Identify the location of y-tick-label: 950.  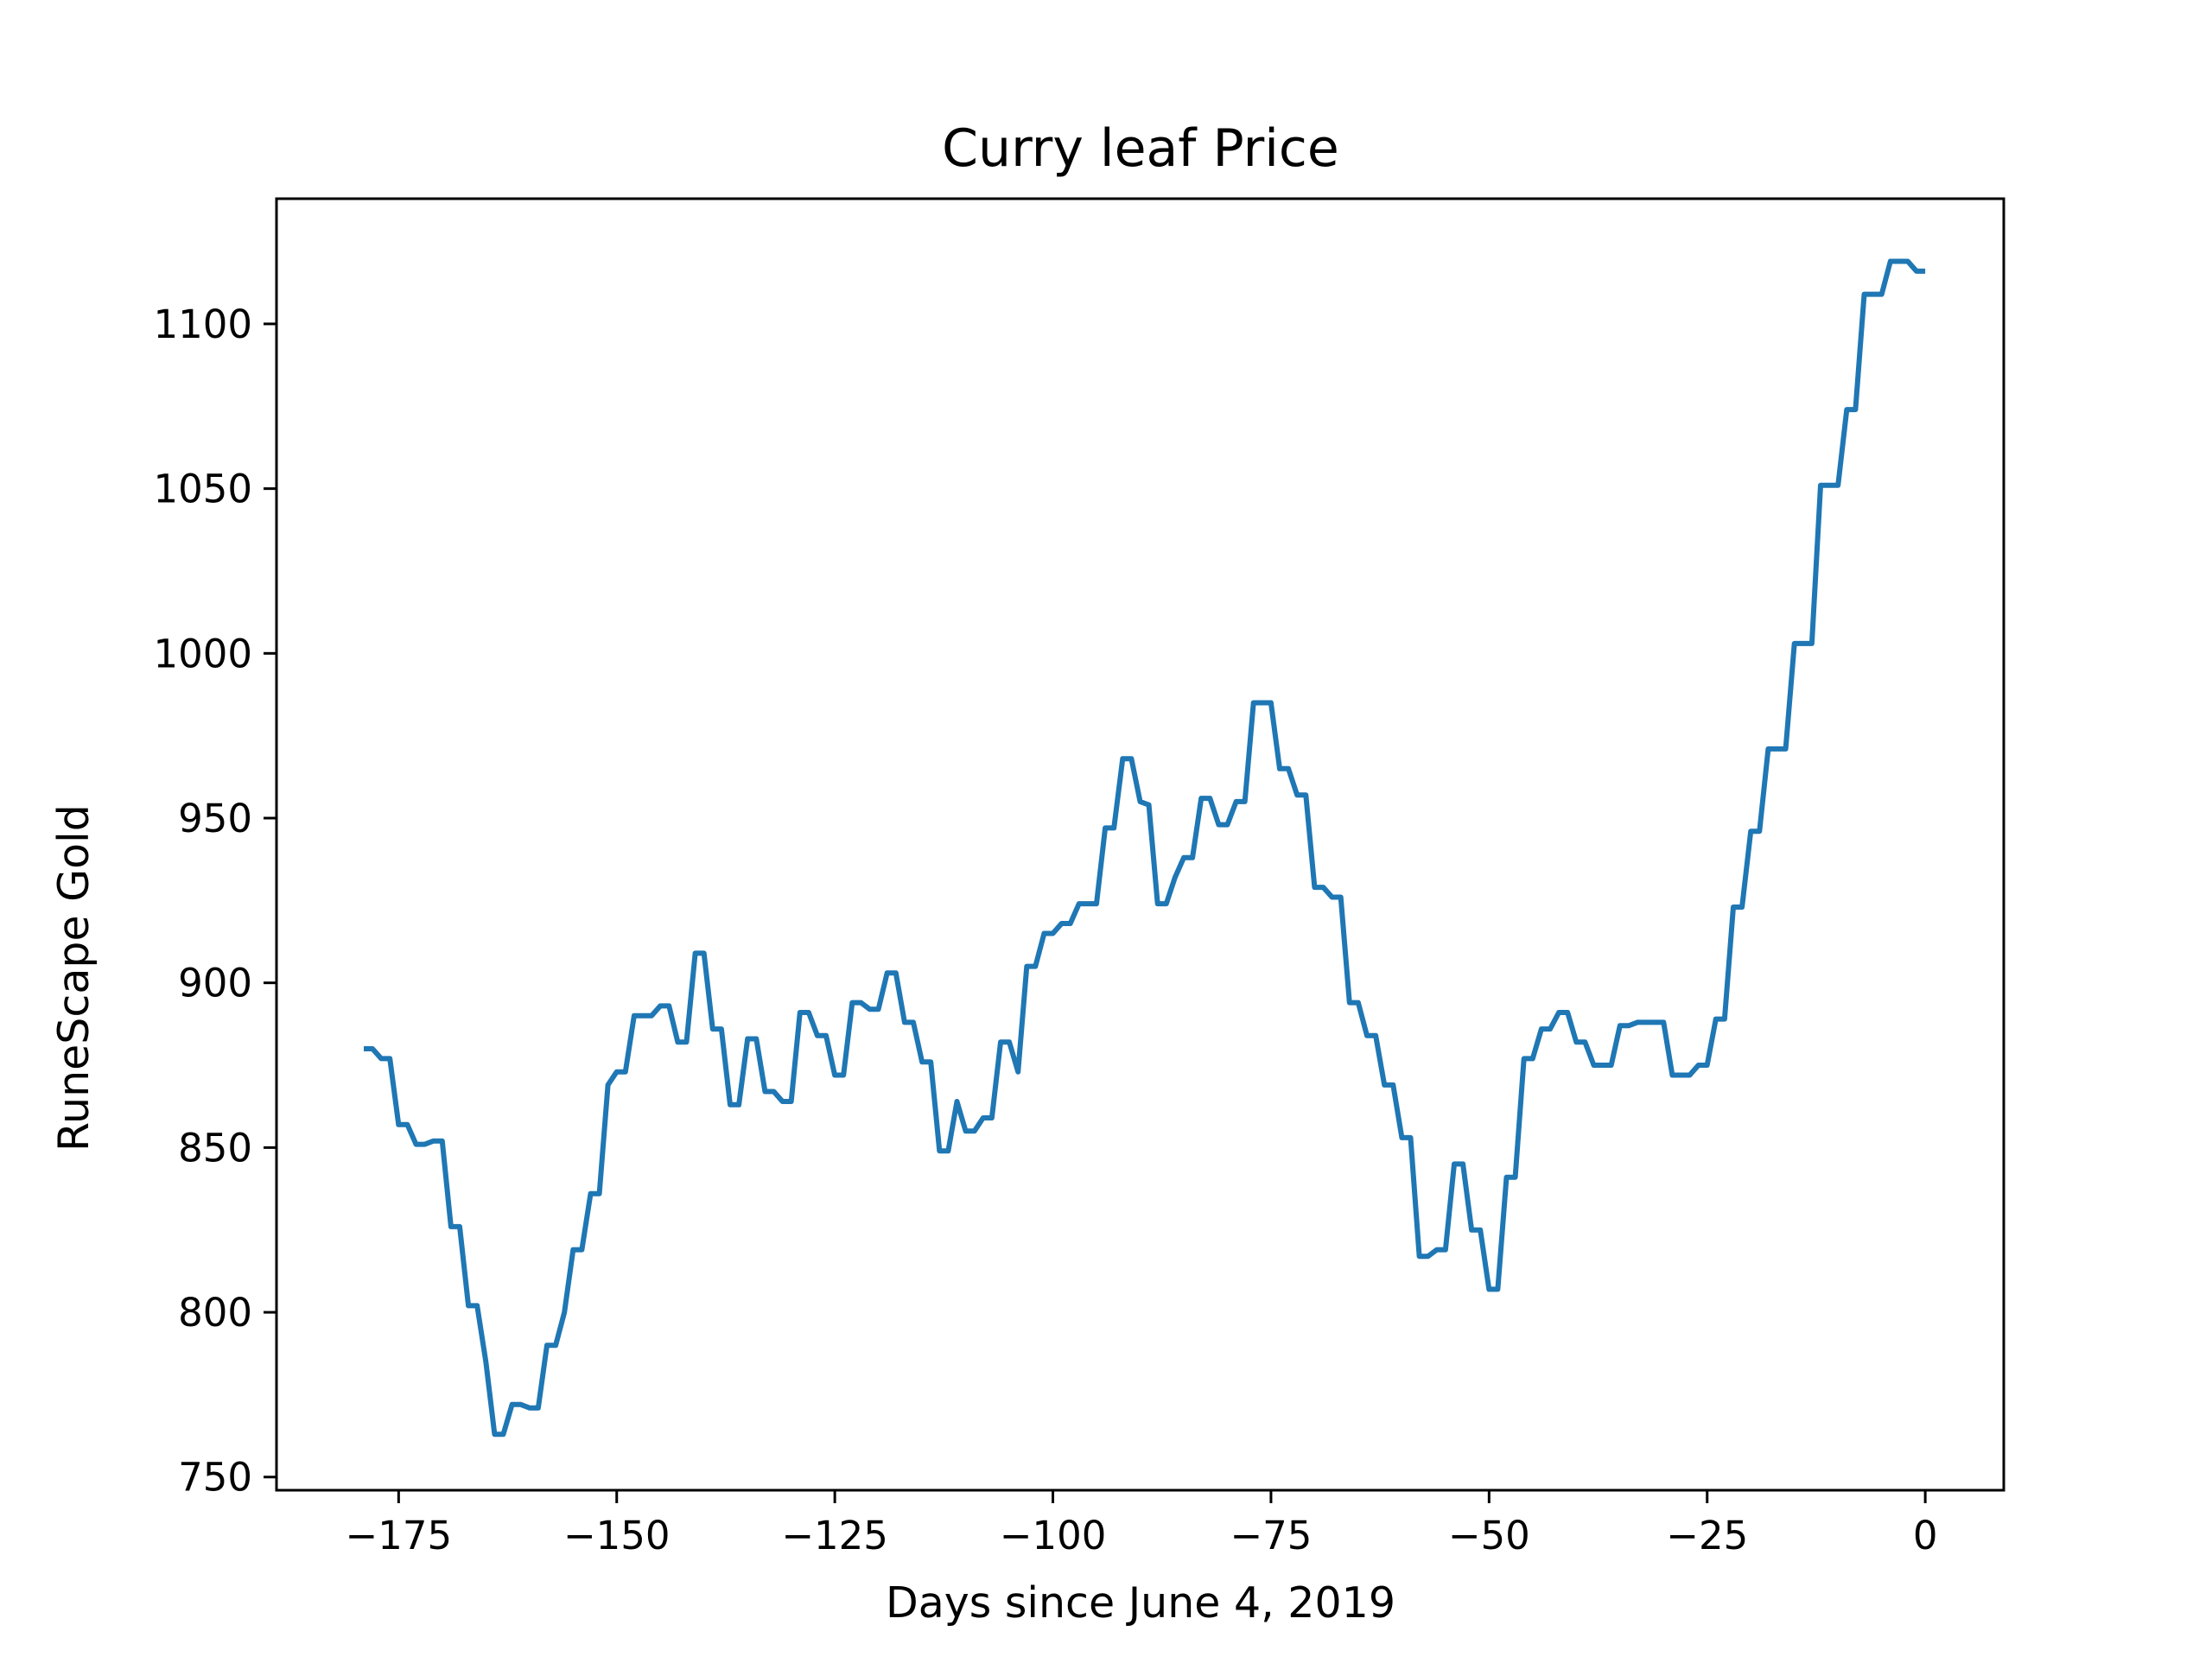
(215, 818).